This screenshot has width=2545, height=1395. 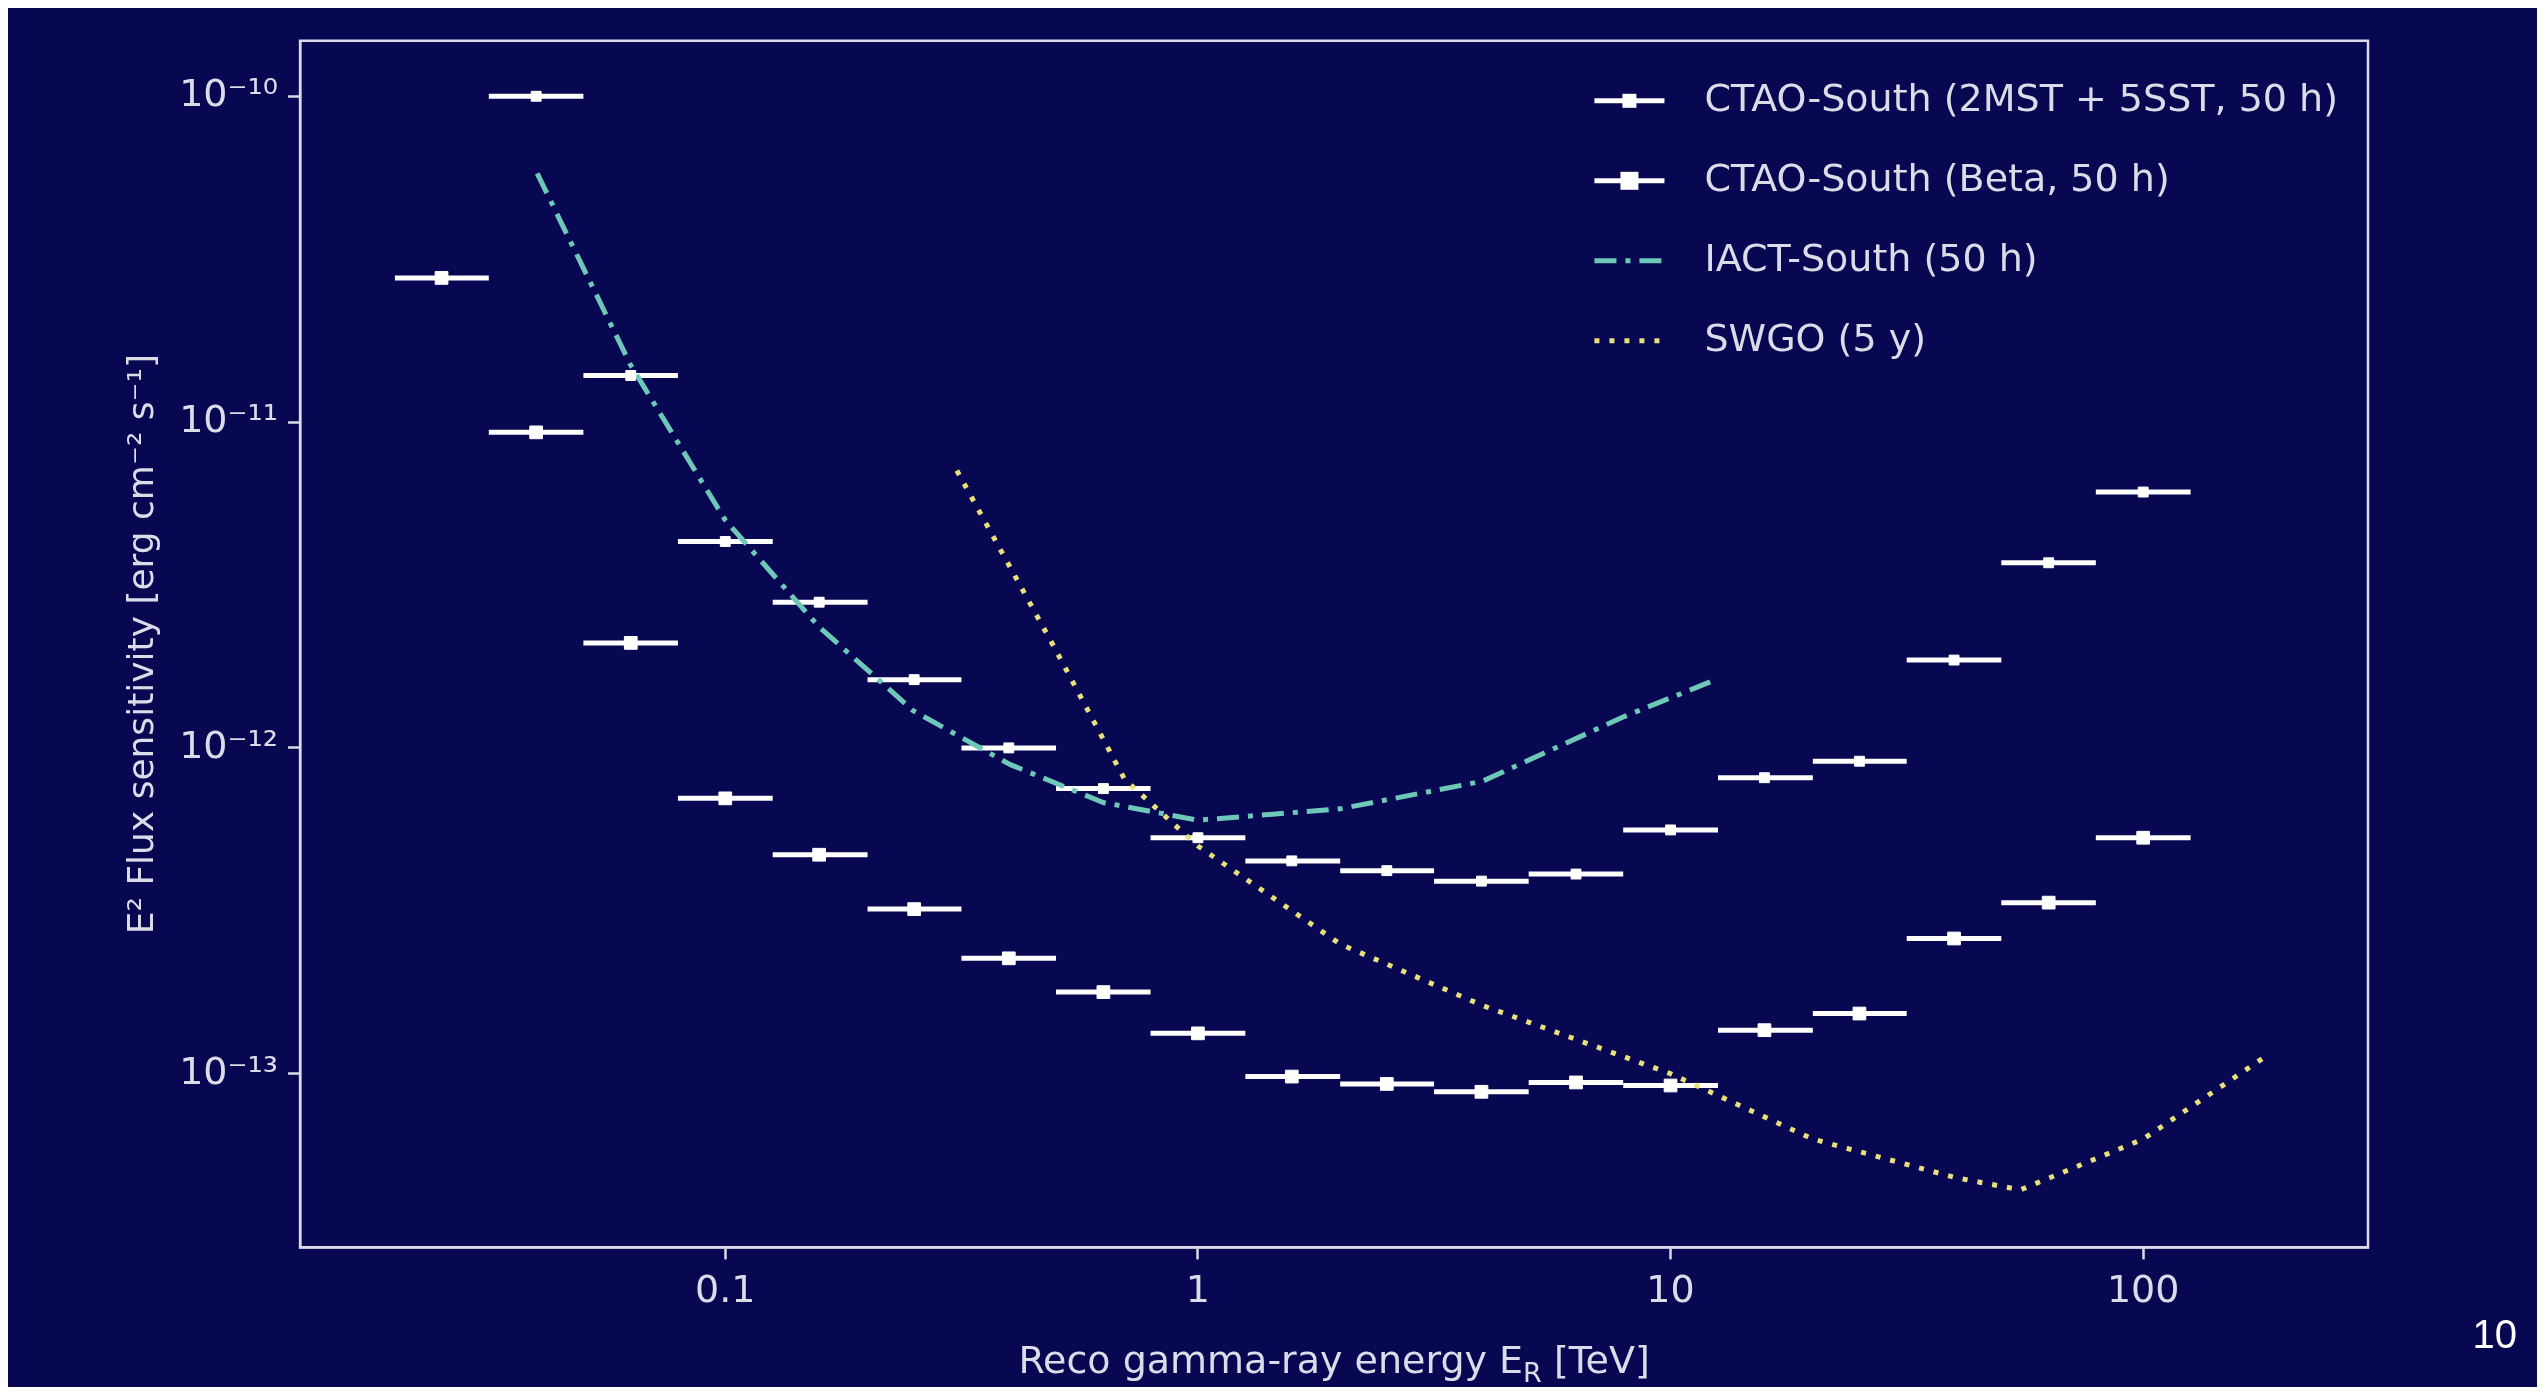 What do you see at coordinates (1937, 177) in the screenshot?
I see `legend-label: CTAO-South (Beta, 50 h)` at bounding box center [1937, 177].